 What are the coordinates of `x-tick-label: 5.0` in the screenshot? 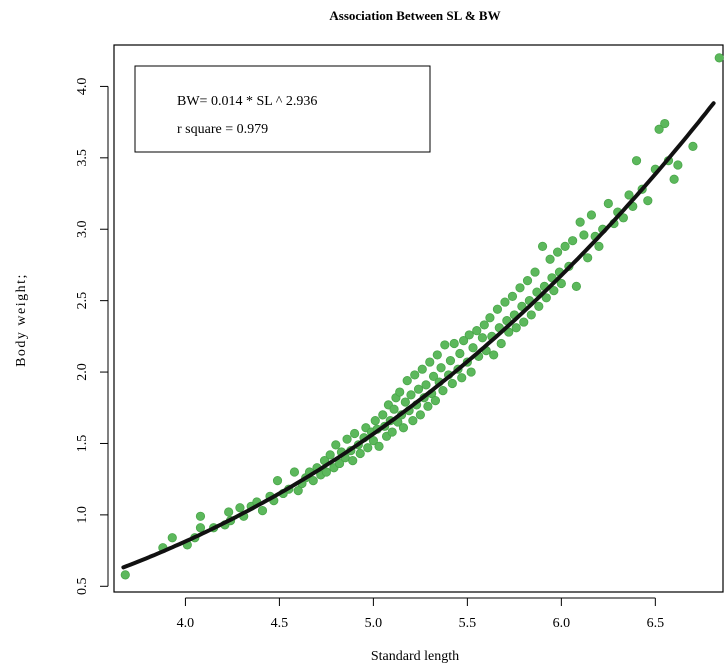 It's located at (374, 623).